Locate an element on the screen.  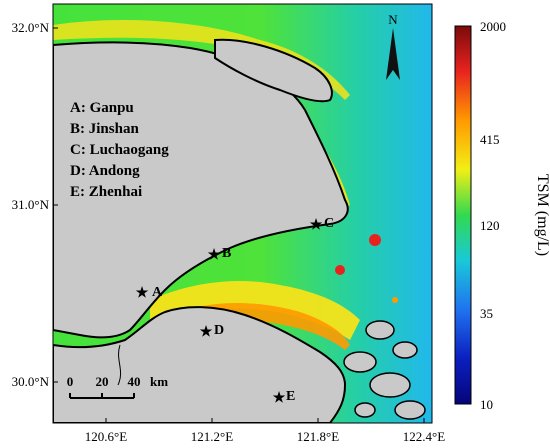
lat-label: 30.0°N is located at coordinates (31, 381).